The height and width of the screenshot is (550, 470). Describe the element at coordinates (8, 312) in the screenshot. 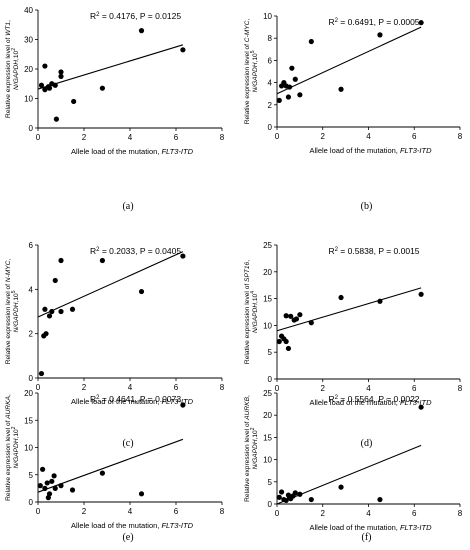

I see `y-axis-label: Relative expression level of N-MYC,` at that location.